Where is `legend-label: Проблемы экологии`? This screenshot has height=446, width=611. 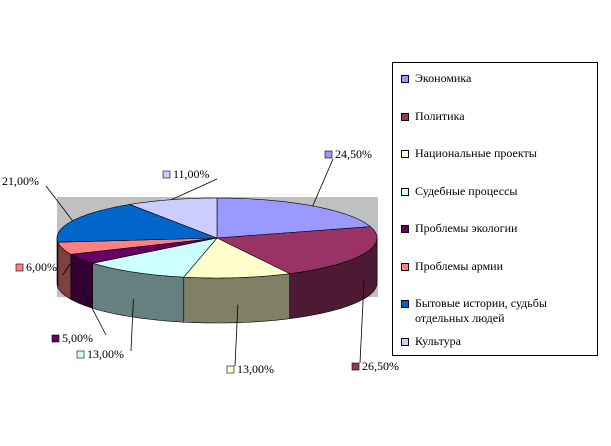
legend-label: Проблемы экологии is located at coordinates (466, 228).